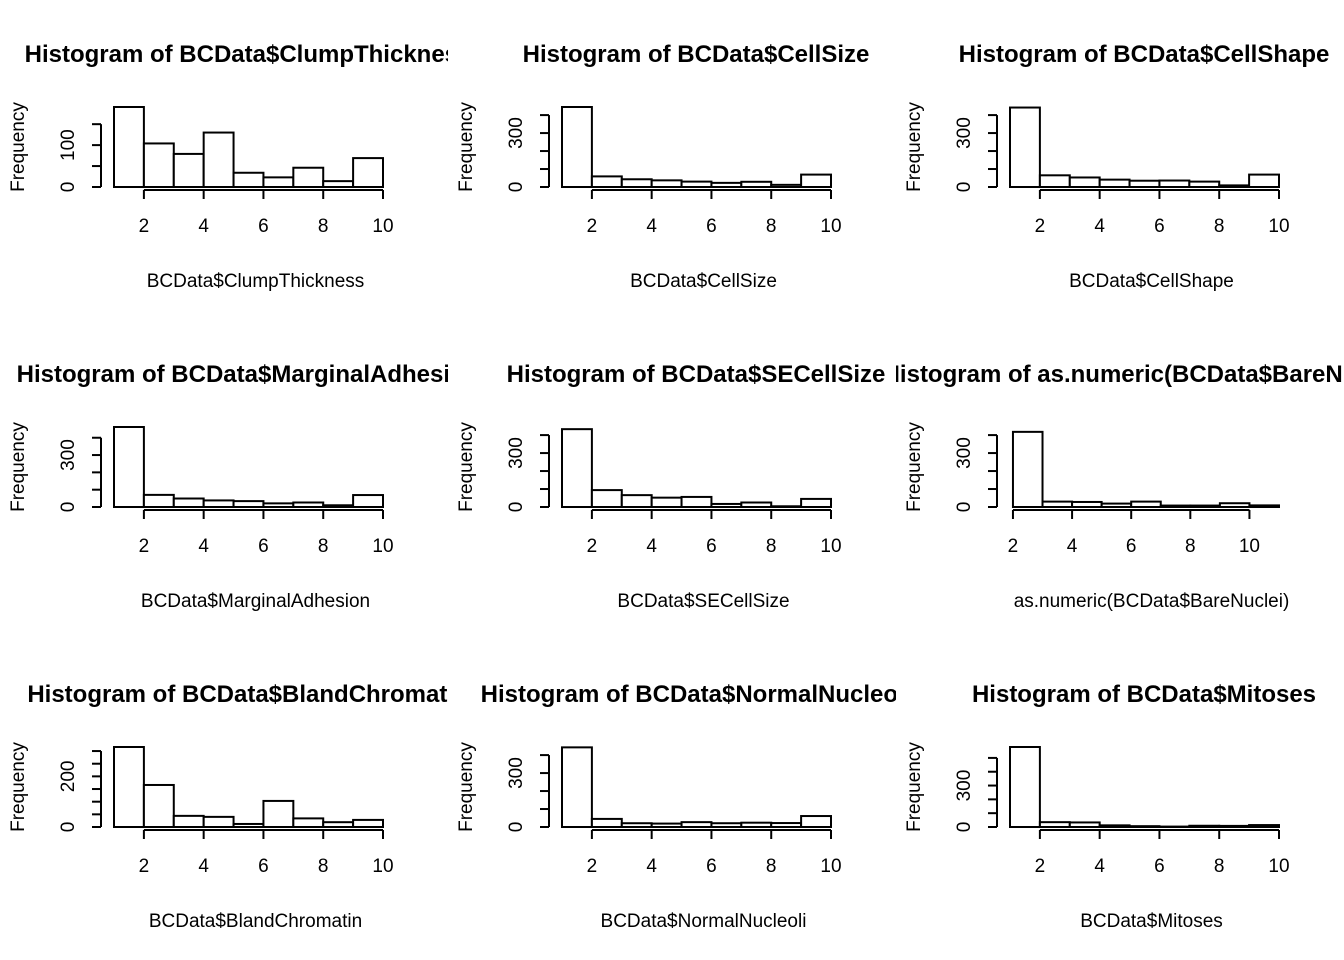  What do you see at coordinates (1144, 694) in the screenshot?
I see `chart-title: Histogram of BCData$Mitoses` at bounding box center [1144, 694].